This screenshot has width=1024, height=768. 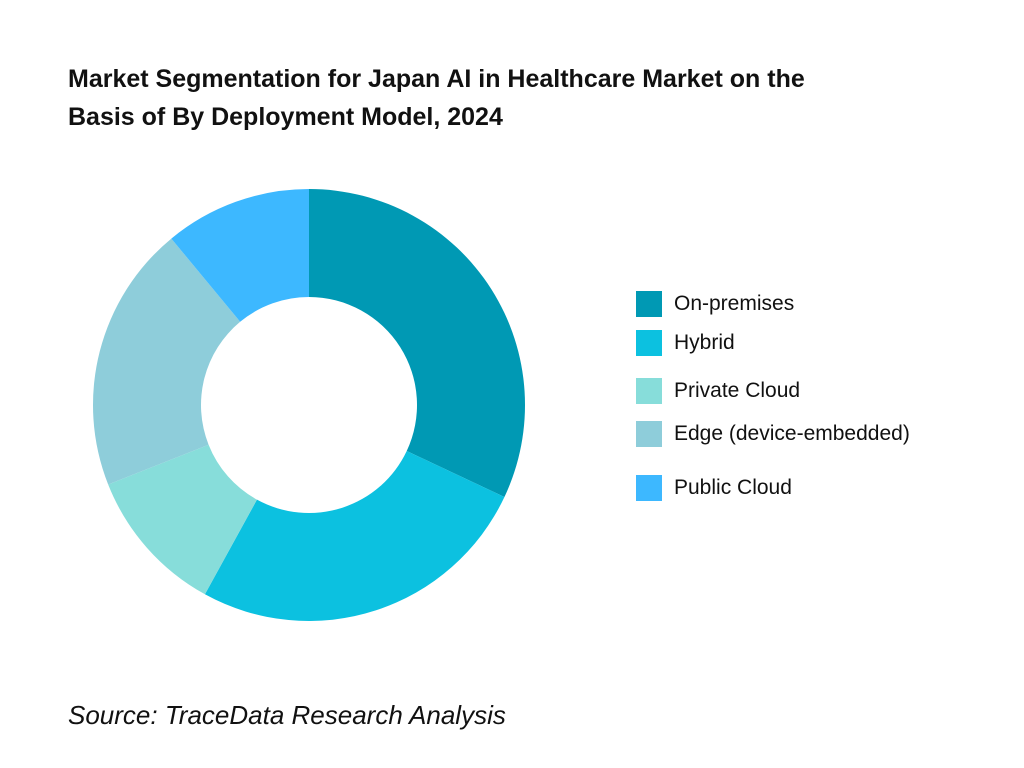 What do you see at coordinates (167, 361) in the screenshot?
I see `donut-slice-edge-device-embedded` at bounding box center [167, 361].